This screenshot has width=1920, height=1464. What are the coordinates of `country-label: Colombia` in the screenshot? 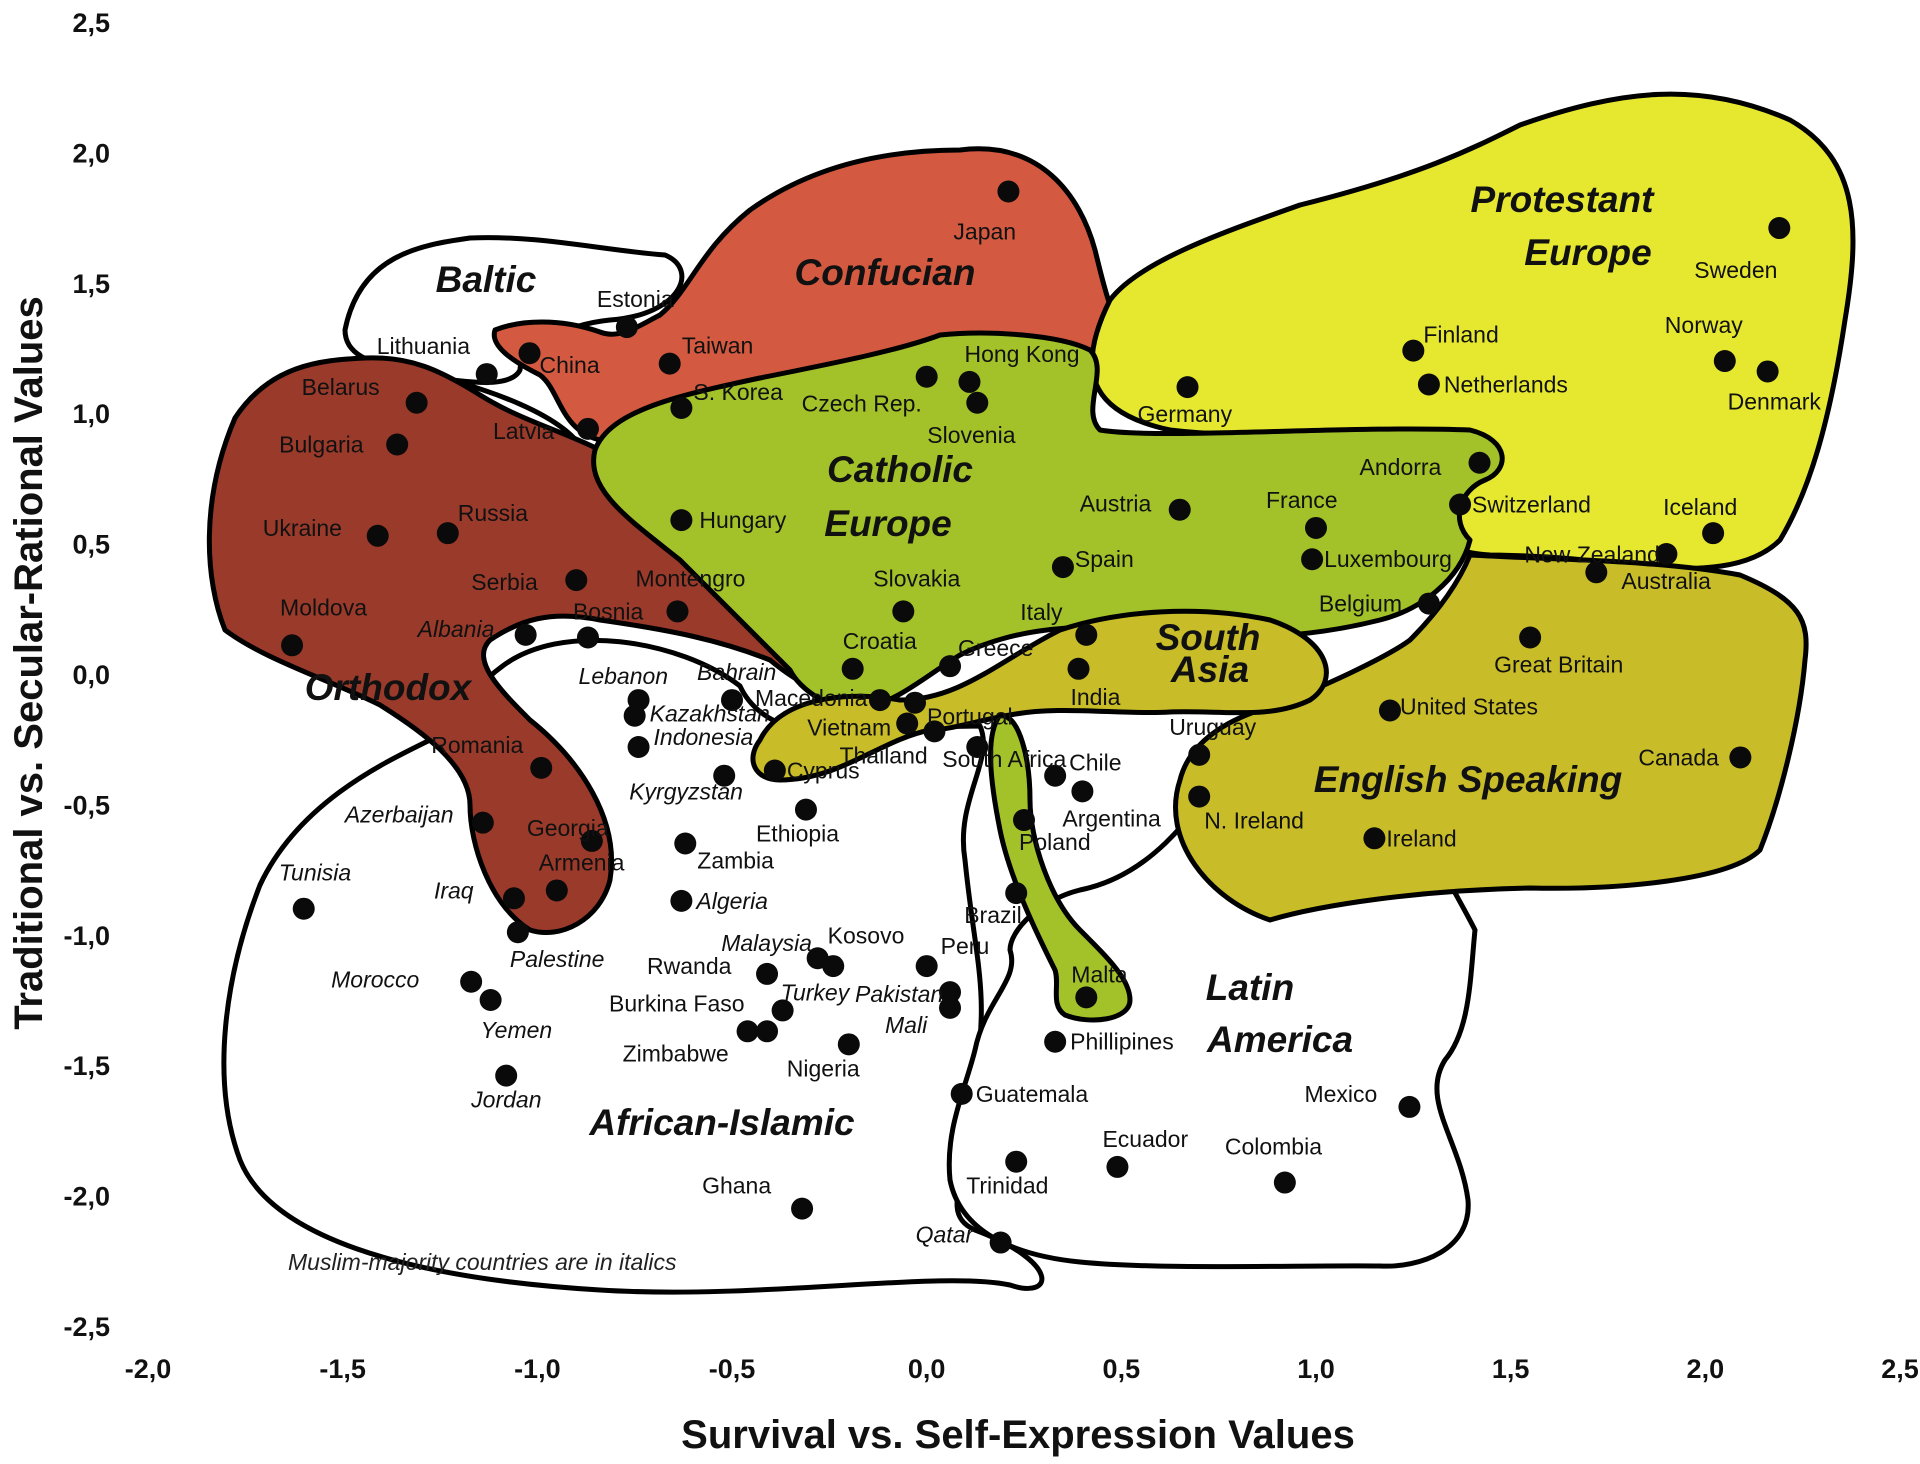 It's located at (1273, 1147).